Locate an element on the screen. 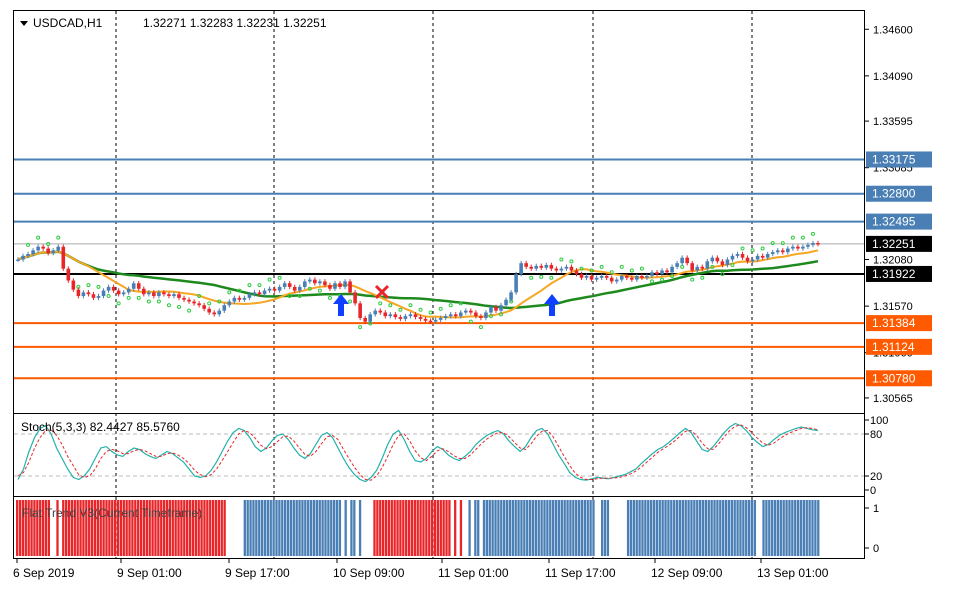 This screenshot has width=956, height=605. stoch-tick-label: 0 is located at coordinates (873, 491).